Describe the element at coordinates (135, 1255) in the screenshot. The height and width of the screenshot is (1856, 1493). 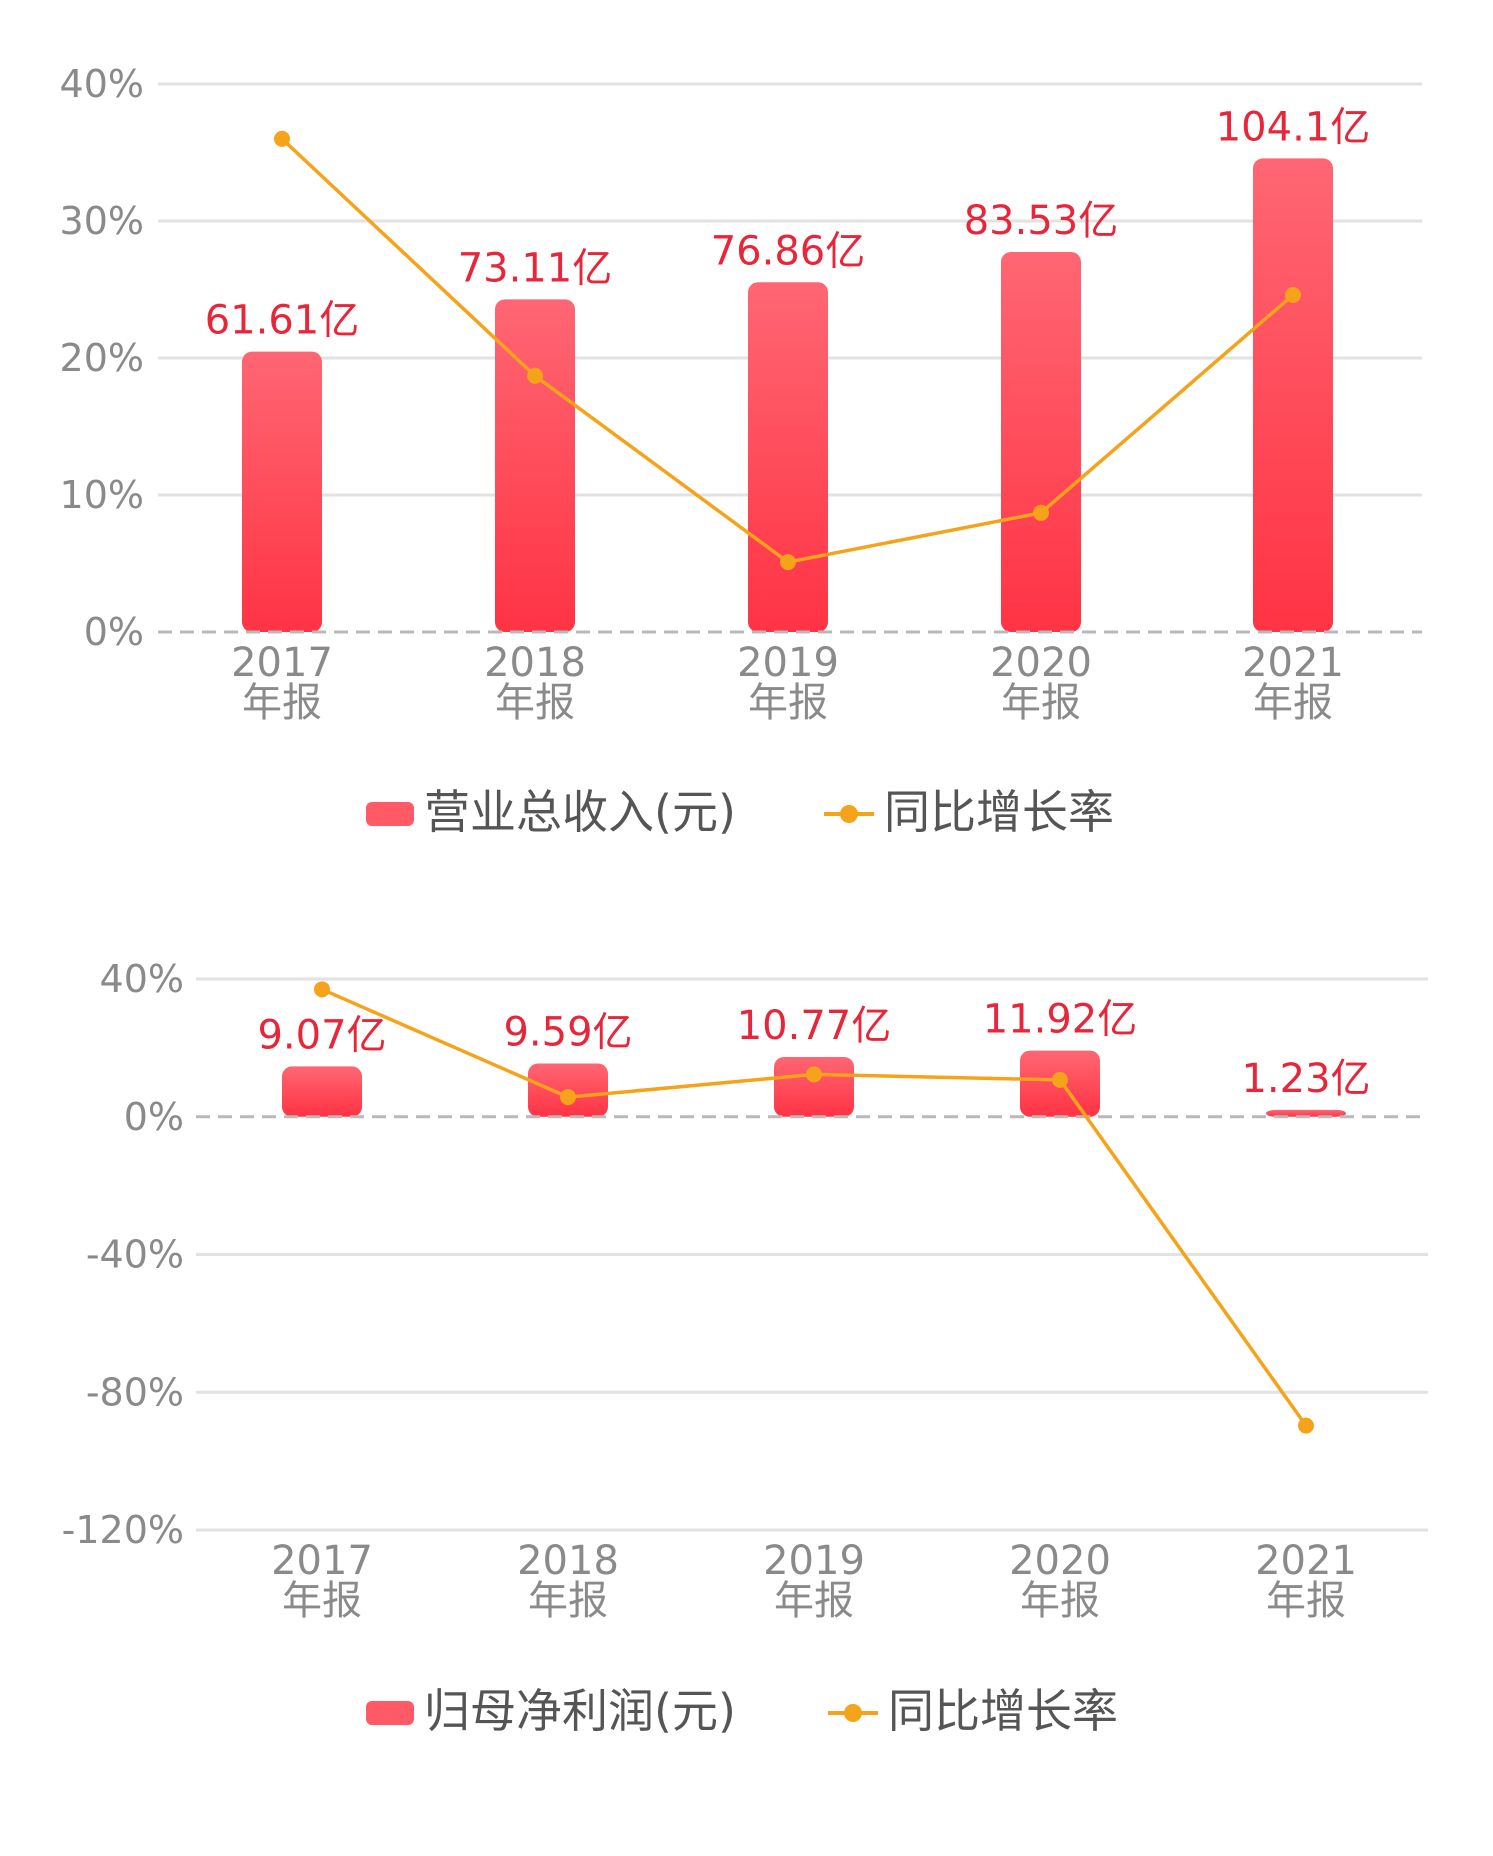
I see `y-tick-label: -40%` at that location.